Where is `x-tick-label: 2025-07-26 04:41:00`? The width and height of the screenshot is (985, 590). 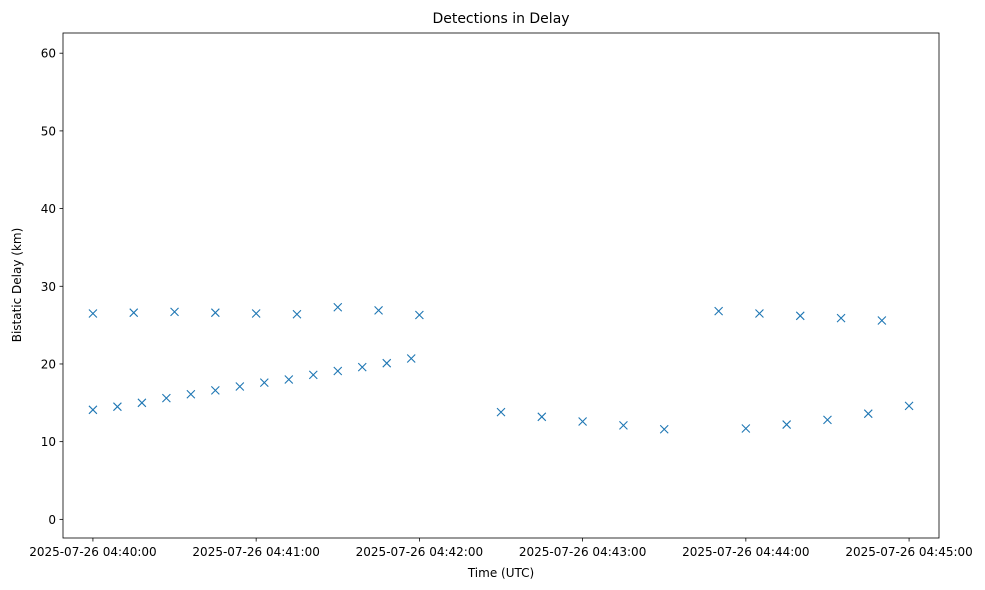
x-tick-label: 2025-07-26 04:41:00 is located at coordinates (255, 552).